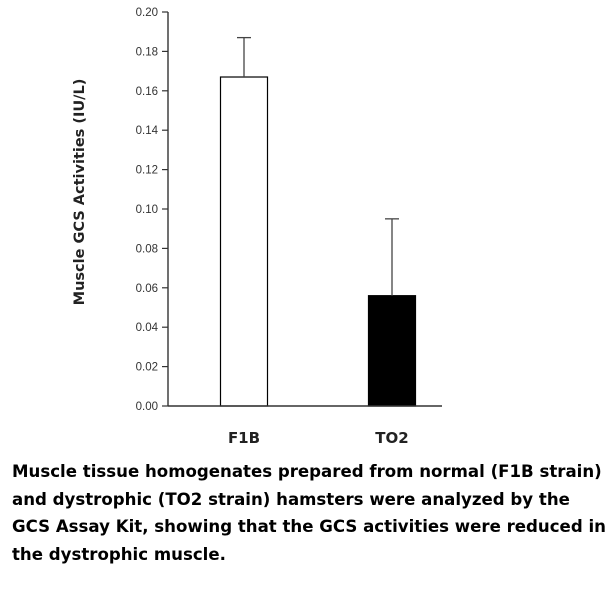 The height and width of the screenshot is (590, 613). What do you see at coordinates (147, 368) in the screenshot?
I see `y-tick-label: 0.02` at bounding box center [147, 368].